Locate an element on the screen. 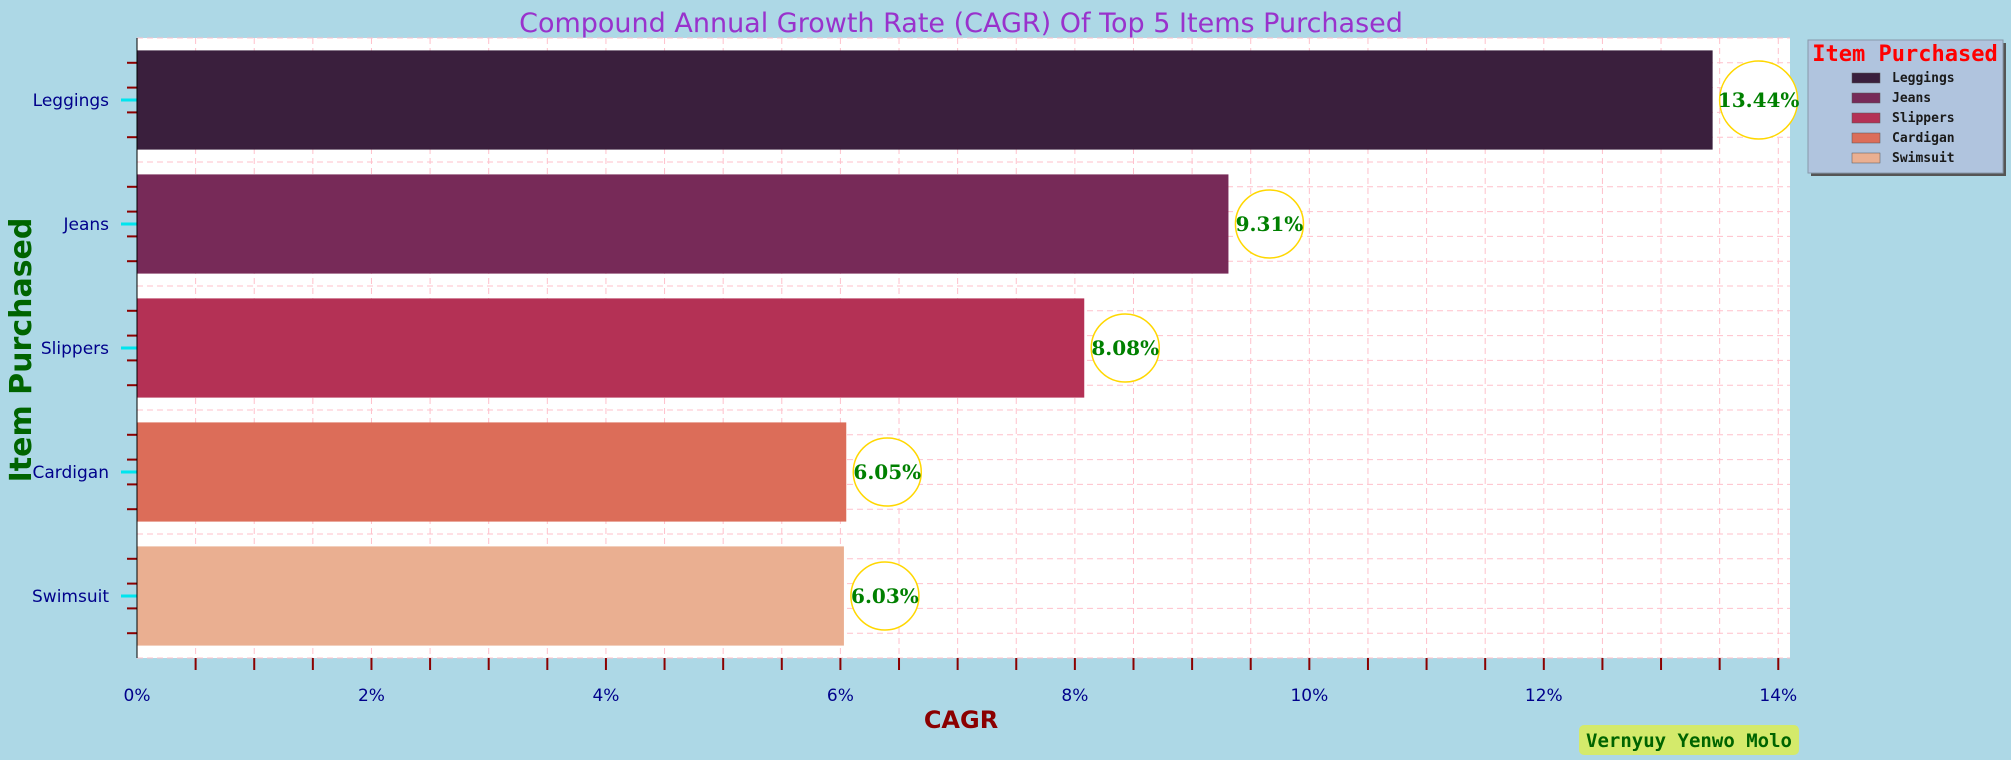 The image size is (2011, 760). bar-leggings is located at coordinates (925, 100).